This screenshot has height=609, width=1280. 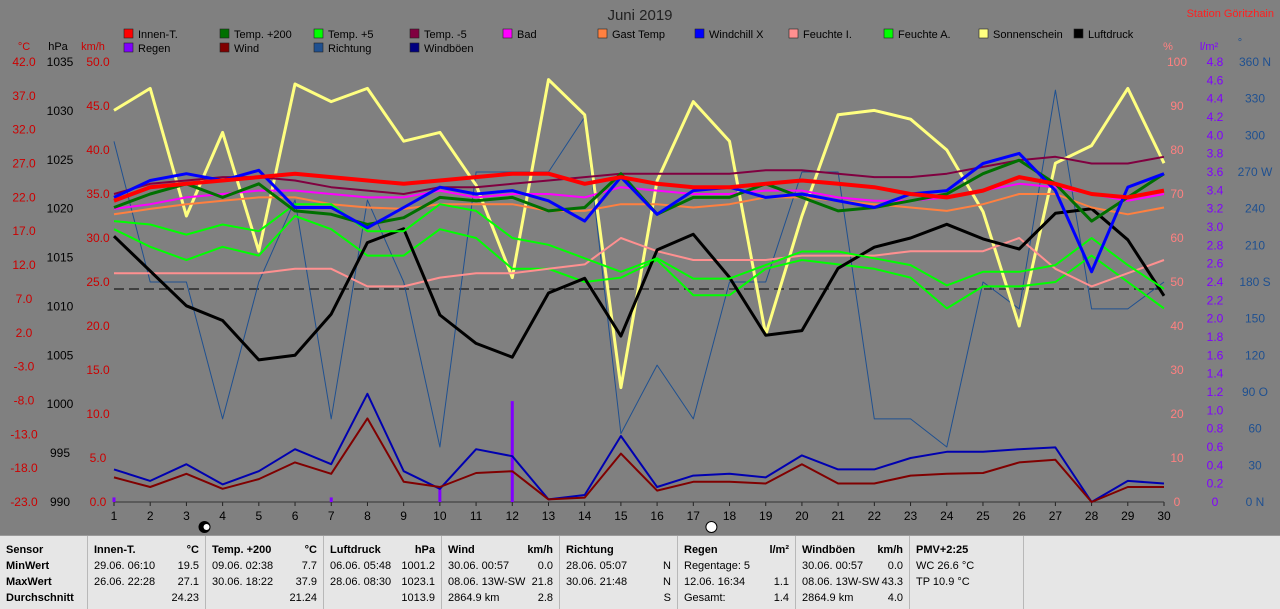 What do you see at coordinates (1177, 326) in the screenshot?
I see `percent-tick-label: 40` at bounding box center [1177, 326].